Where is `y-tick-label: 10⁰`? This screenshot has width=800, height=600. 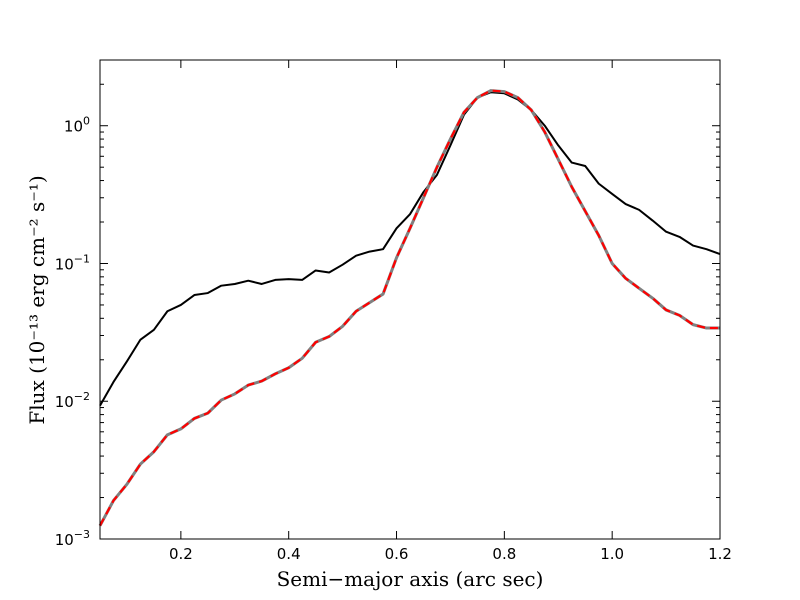 y-tick-label: 10⁰ is located at coordinates (77, 125).